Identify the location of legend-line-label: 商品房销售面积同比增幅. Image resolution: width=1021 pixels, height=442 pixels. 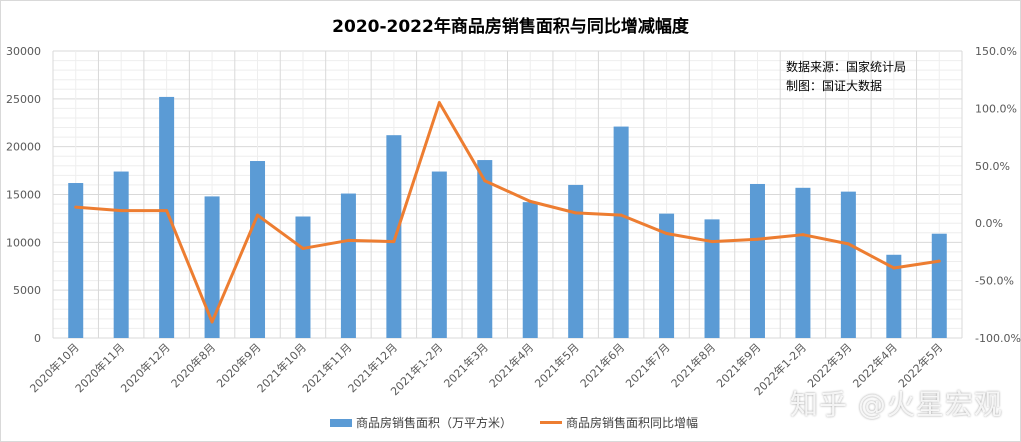
(632, 423).